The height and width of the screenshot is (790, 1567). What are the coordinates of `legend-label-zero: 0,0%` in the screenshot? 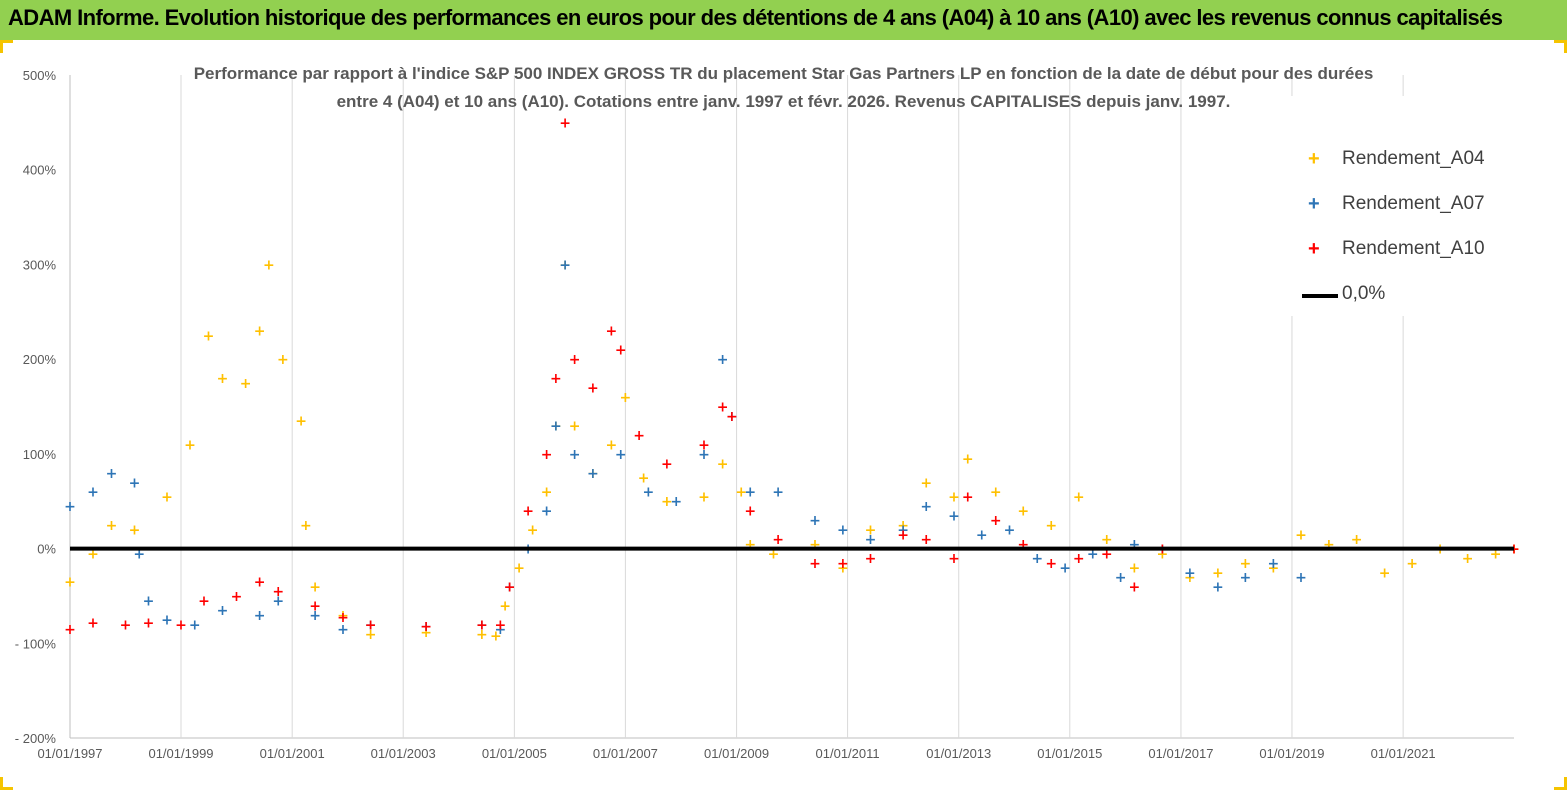 It's located at (1364, 293).